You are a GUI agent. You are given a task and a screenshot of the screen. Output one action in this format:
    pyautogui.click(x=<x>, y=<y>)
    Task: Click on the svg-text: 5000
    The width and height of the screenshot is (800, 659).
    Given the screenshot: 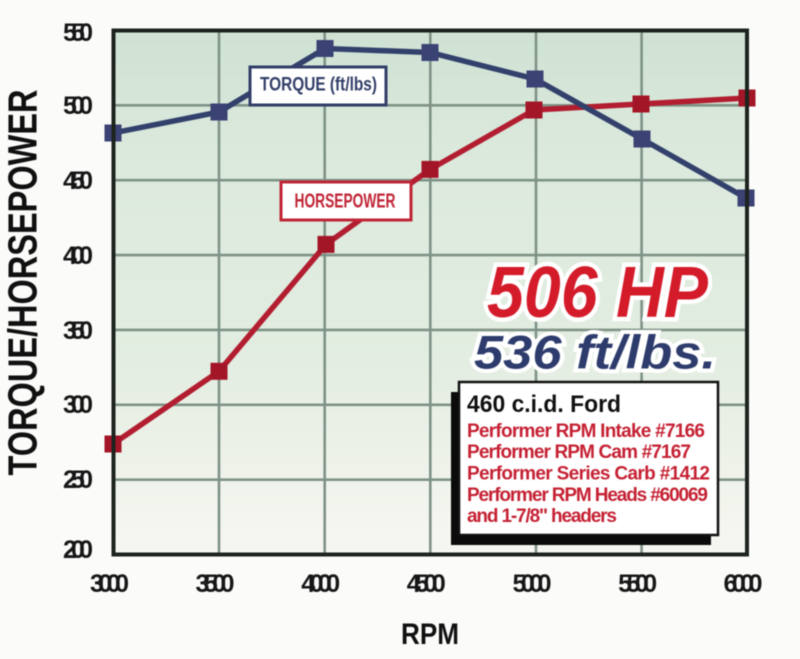 What is the action you would take?
    pyautogui.click(x=532, y=584)
    